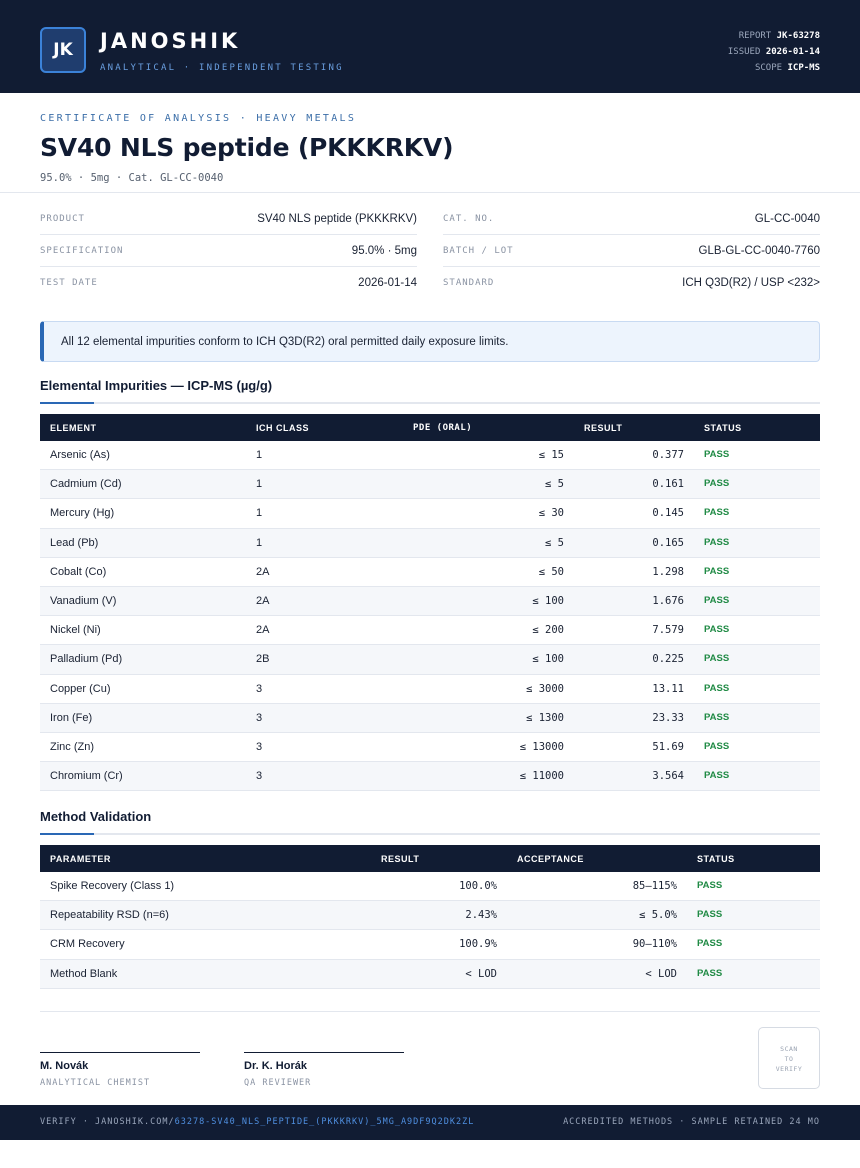  Describe the element at coordinates (481, 915) in the screenshot. I see `cell-result: 2.43%` at that location.